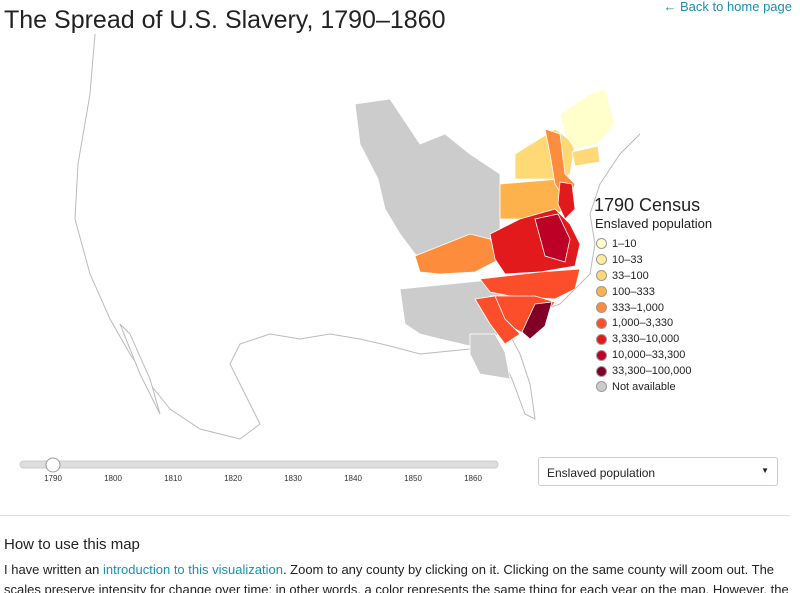 Image resolution: width=800 pixels, height=593 pixels. What do you see at coordinates (765, 470) in the screenshot?
I see `dropdown-arrow: ▼` at bounding box center [765, 470].